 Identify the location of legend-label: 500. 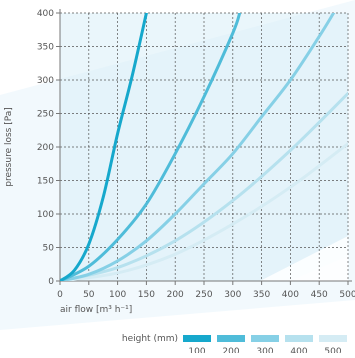
(332, 350).